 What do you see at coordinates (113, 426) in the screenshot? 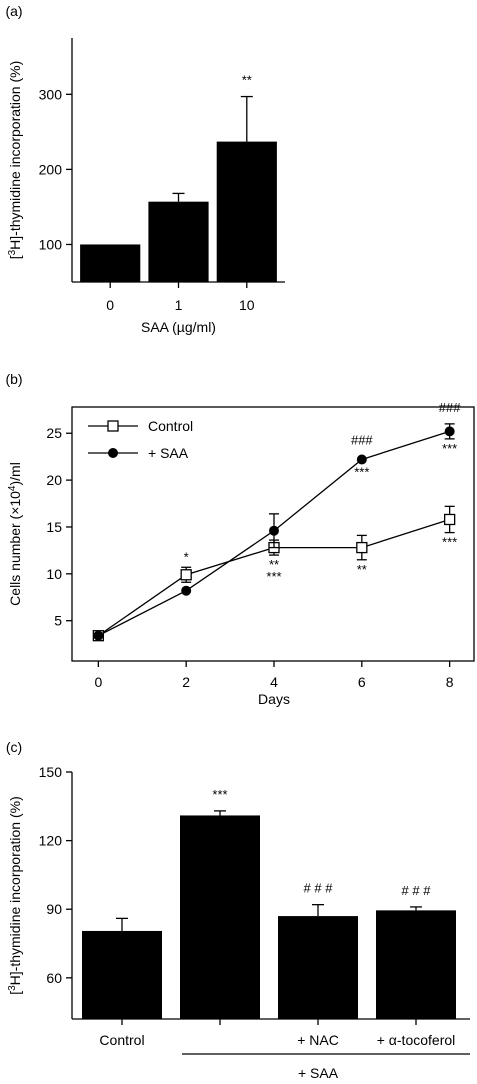
I see `legend-marker-control` at bounding box center [113, 426].